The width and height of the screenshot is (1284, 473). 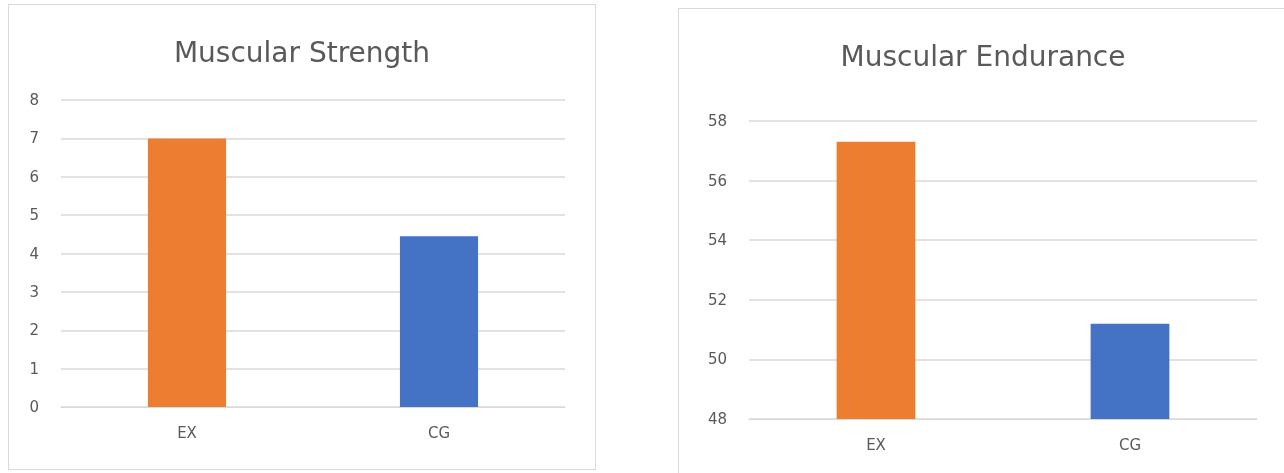 I want to click on chart-title: Muscular Endurance, so click(x=983, y=56).